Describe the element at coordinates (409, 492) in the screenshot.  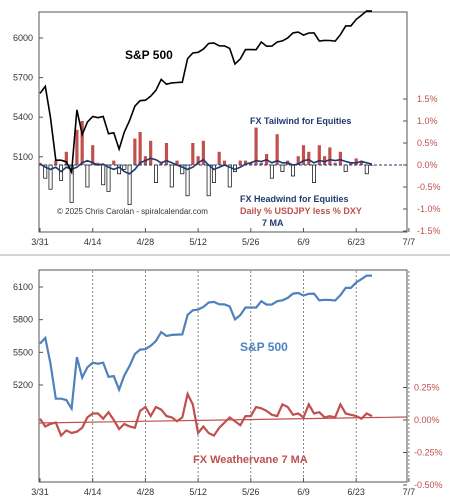
I see `bottom-x-tick-label: 7/7` at that location.